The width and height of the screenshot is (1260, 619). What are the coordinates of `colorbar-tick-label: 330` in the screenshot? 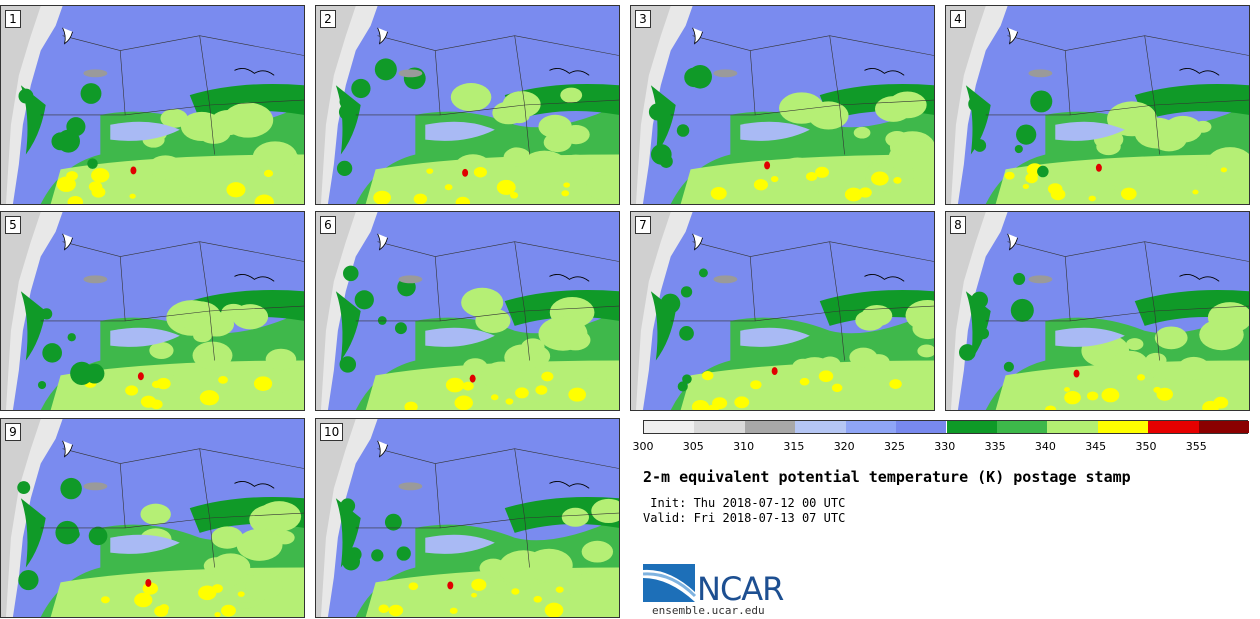 It's located at (945, 446).